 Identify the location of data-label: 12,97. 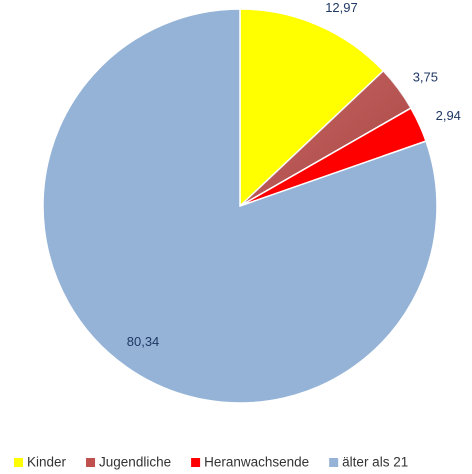
(341, 7).